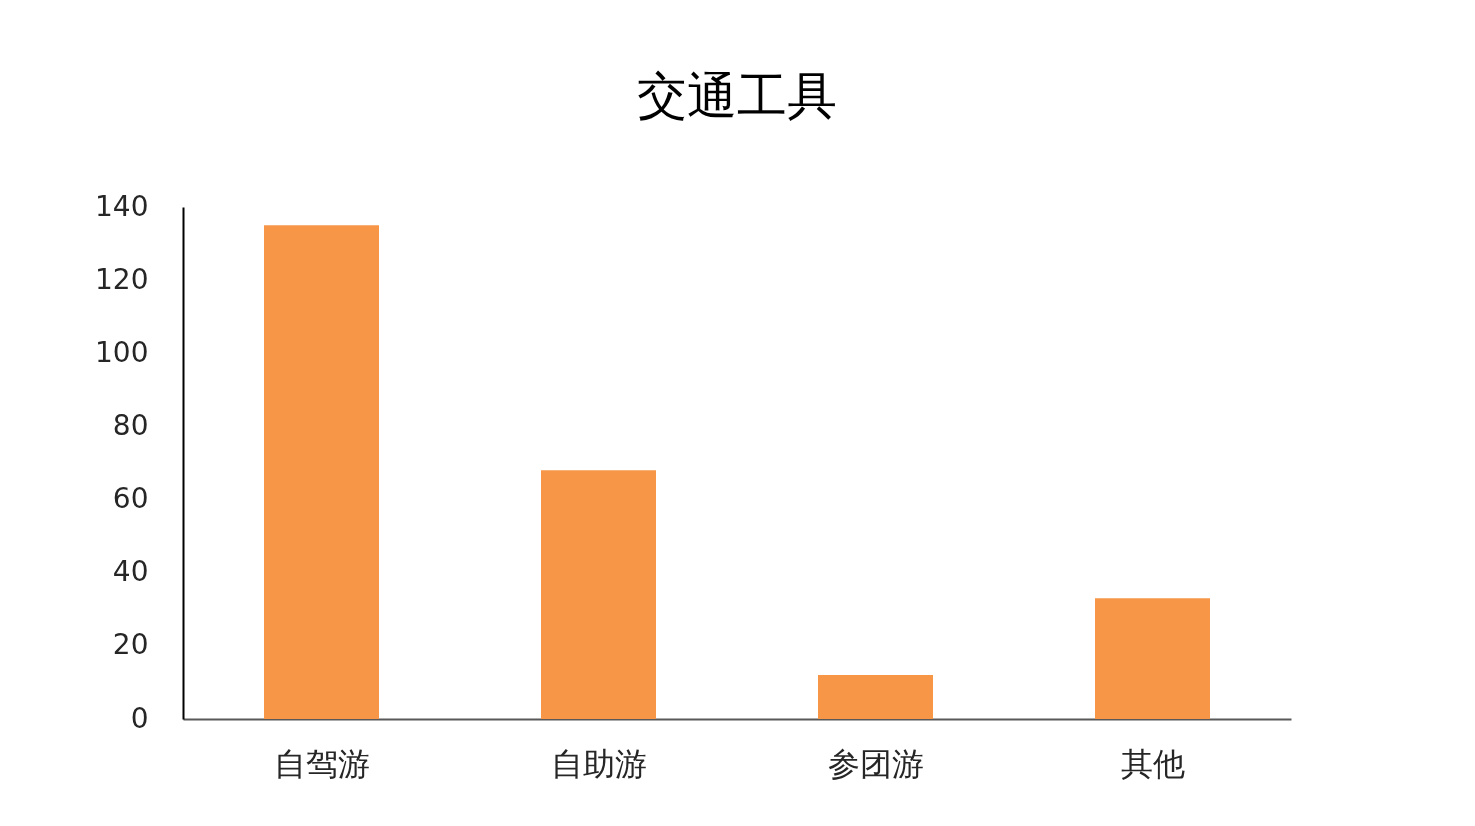  I want to click on x-tick-label: 自助游, so click(598, 763).